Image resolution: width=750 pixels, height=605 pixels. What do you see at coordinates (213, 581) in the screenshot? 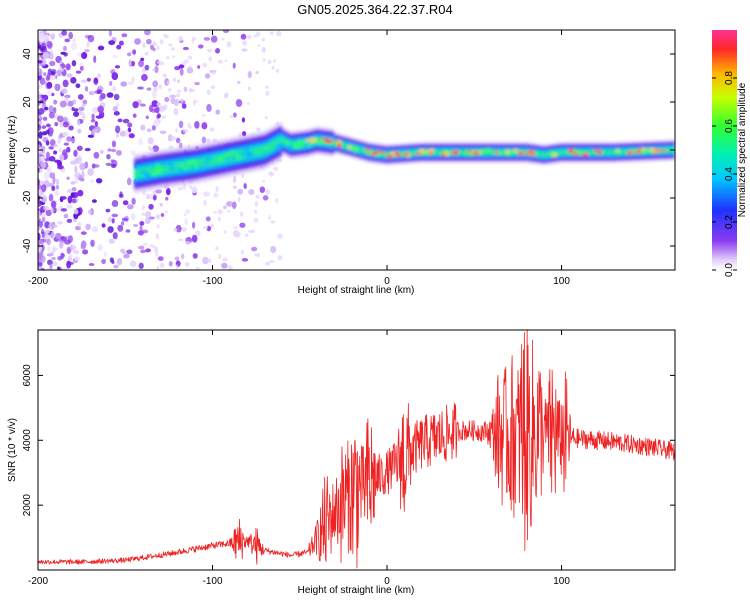
I see `x-tick-label: -100` at bounding box center [213, 581].